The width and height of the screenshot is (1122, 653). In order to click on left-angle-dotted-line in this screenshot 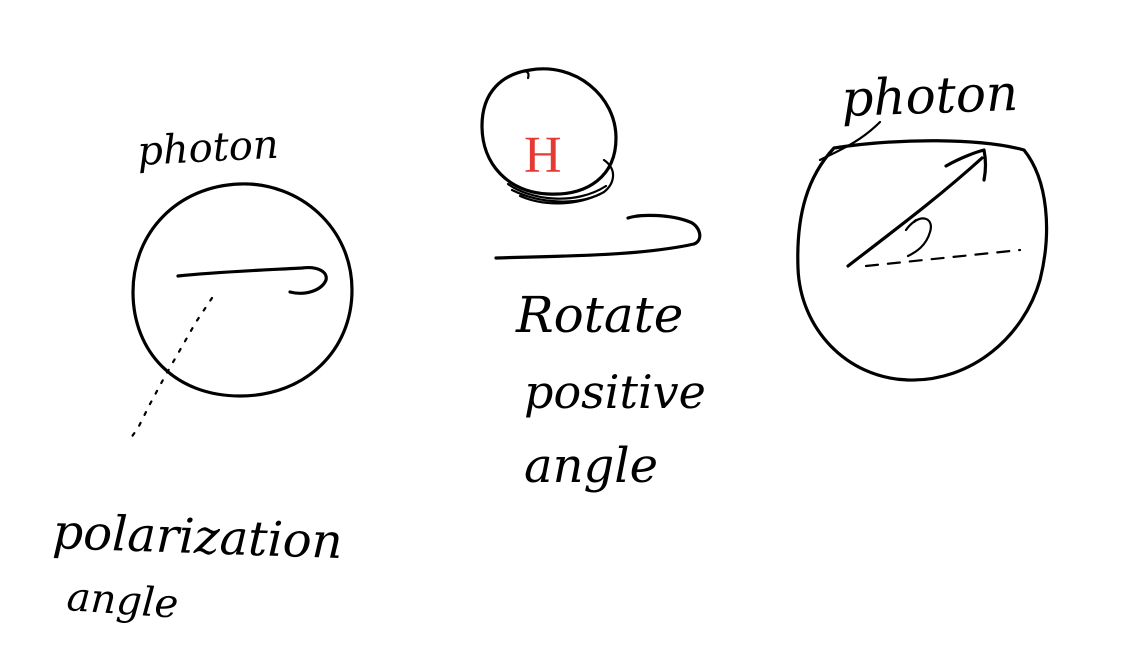, I will do `click(170, 370)`.